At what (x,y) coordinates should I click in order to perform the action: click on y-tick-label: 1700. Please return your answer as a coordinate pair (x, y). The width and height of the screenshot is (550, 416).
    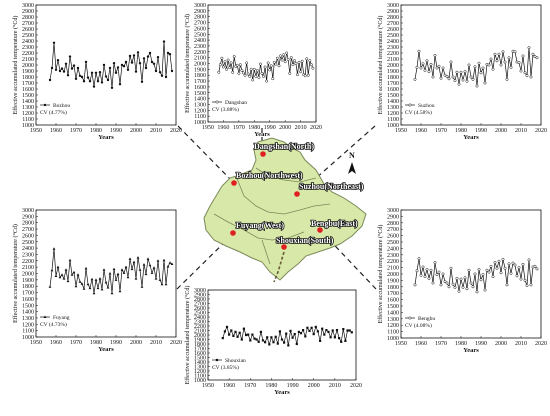
    Looking at the image, I should click on (28, 294).